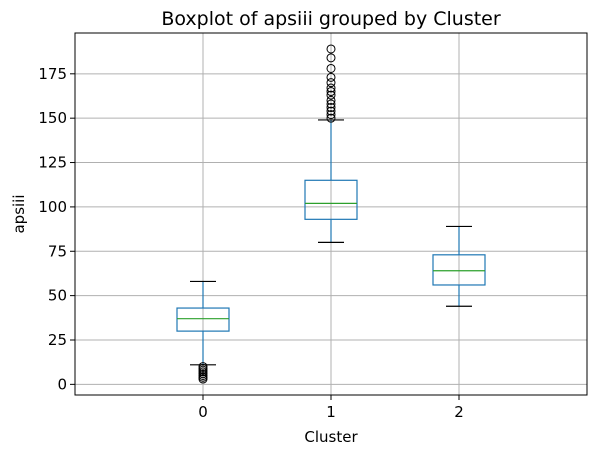  Describe the element at coordinates (52, 207) in the screenshot. I see `y-tick-label: 100` at that location.